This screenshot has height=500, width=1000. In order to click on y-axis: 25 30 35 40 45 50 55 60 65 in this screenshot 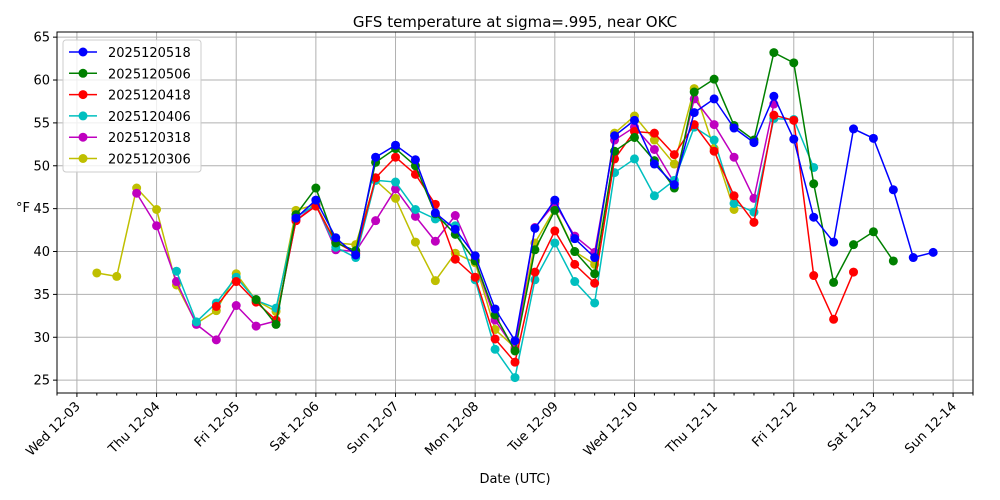, I will do `click(45, 210)`.